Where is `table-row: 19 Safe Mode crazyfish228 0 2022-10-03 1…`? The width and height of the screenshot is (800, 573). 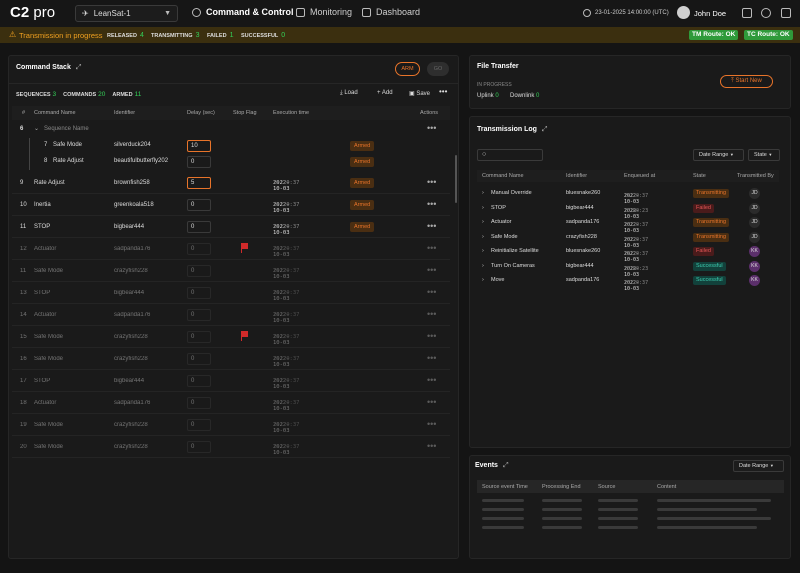
table-row: 19 Safe Mode crazyfish228 0 2022-10-03 1… is located at coordinates (231, 425).